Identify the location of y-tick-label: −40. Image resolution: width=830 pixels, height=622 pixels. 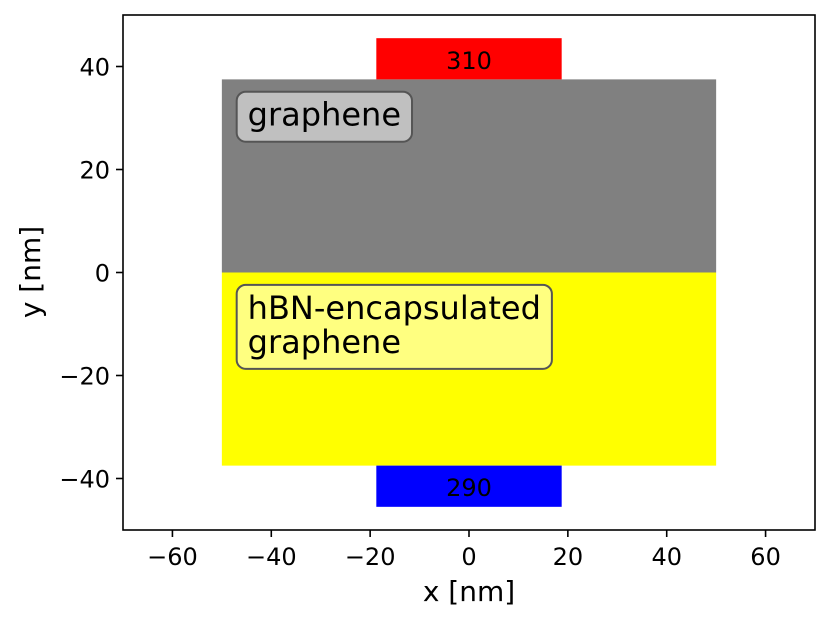
(84, 480).